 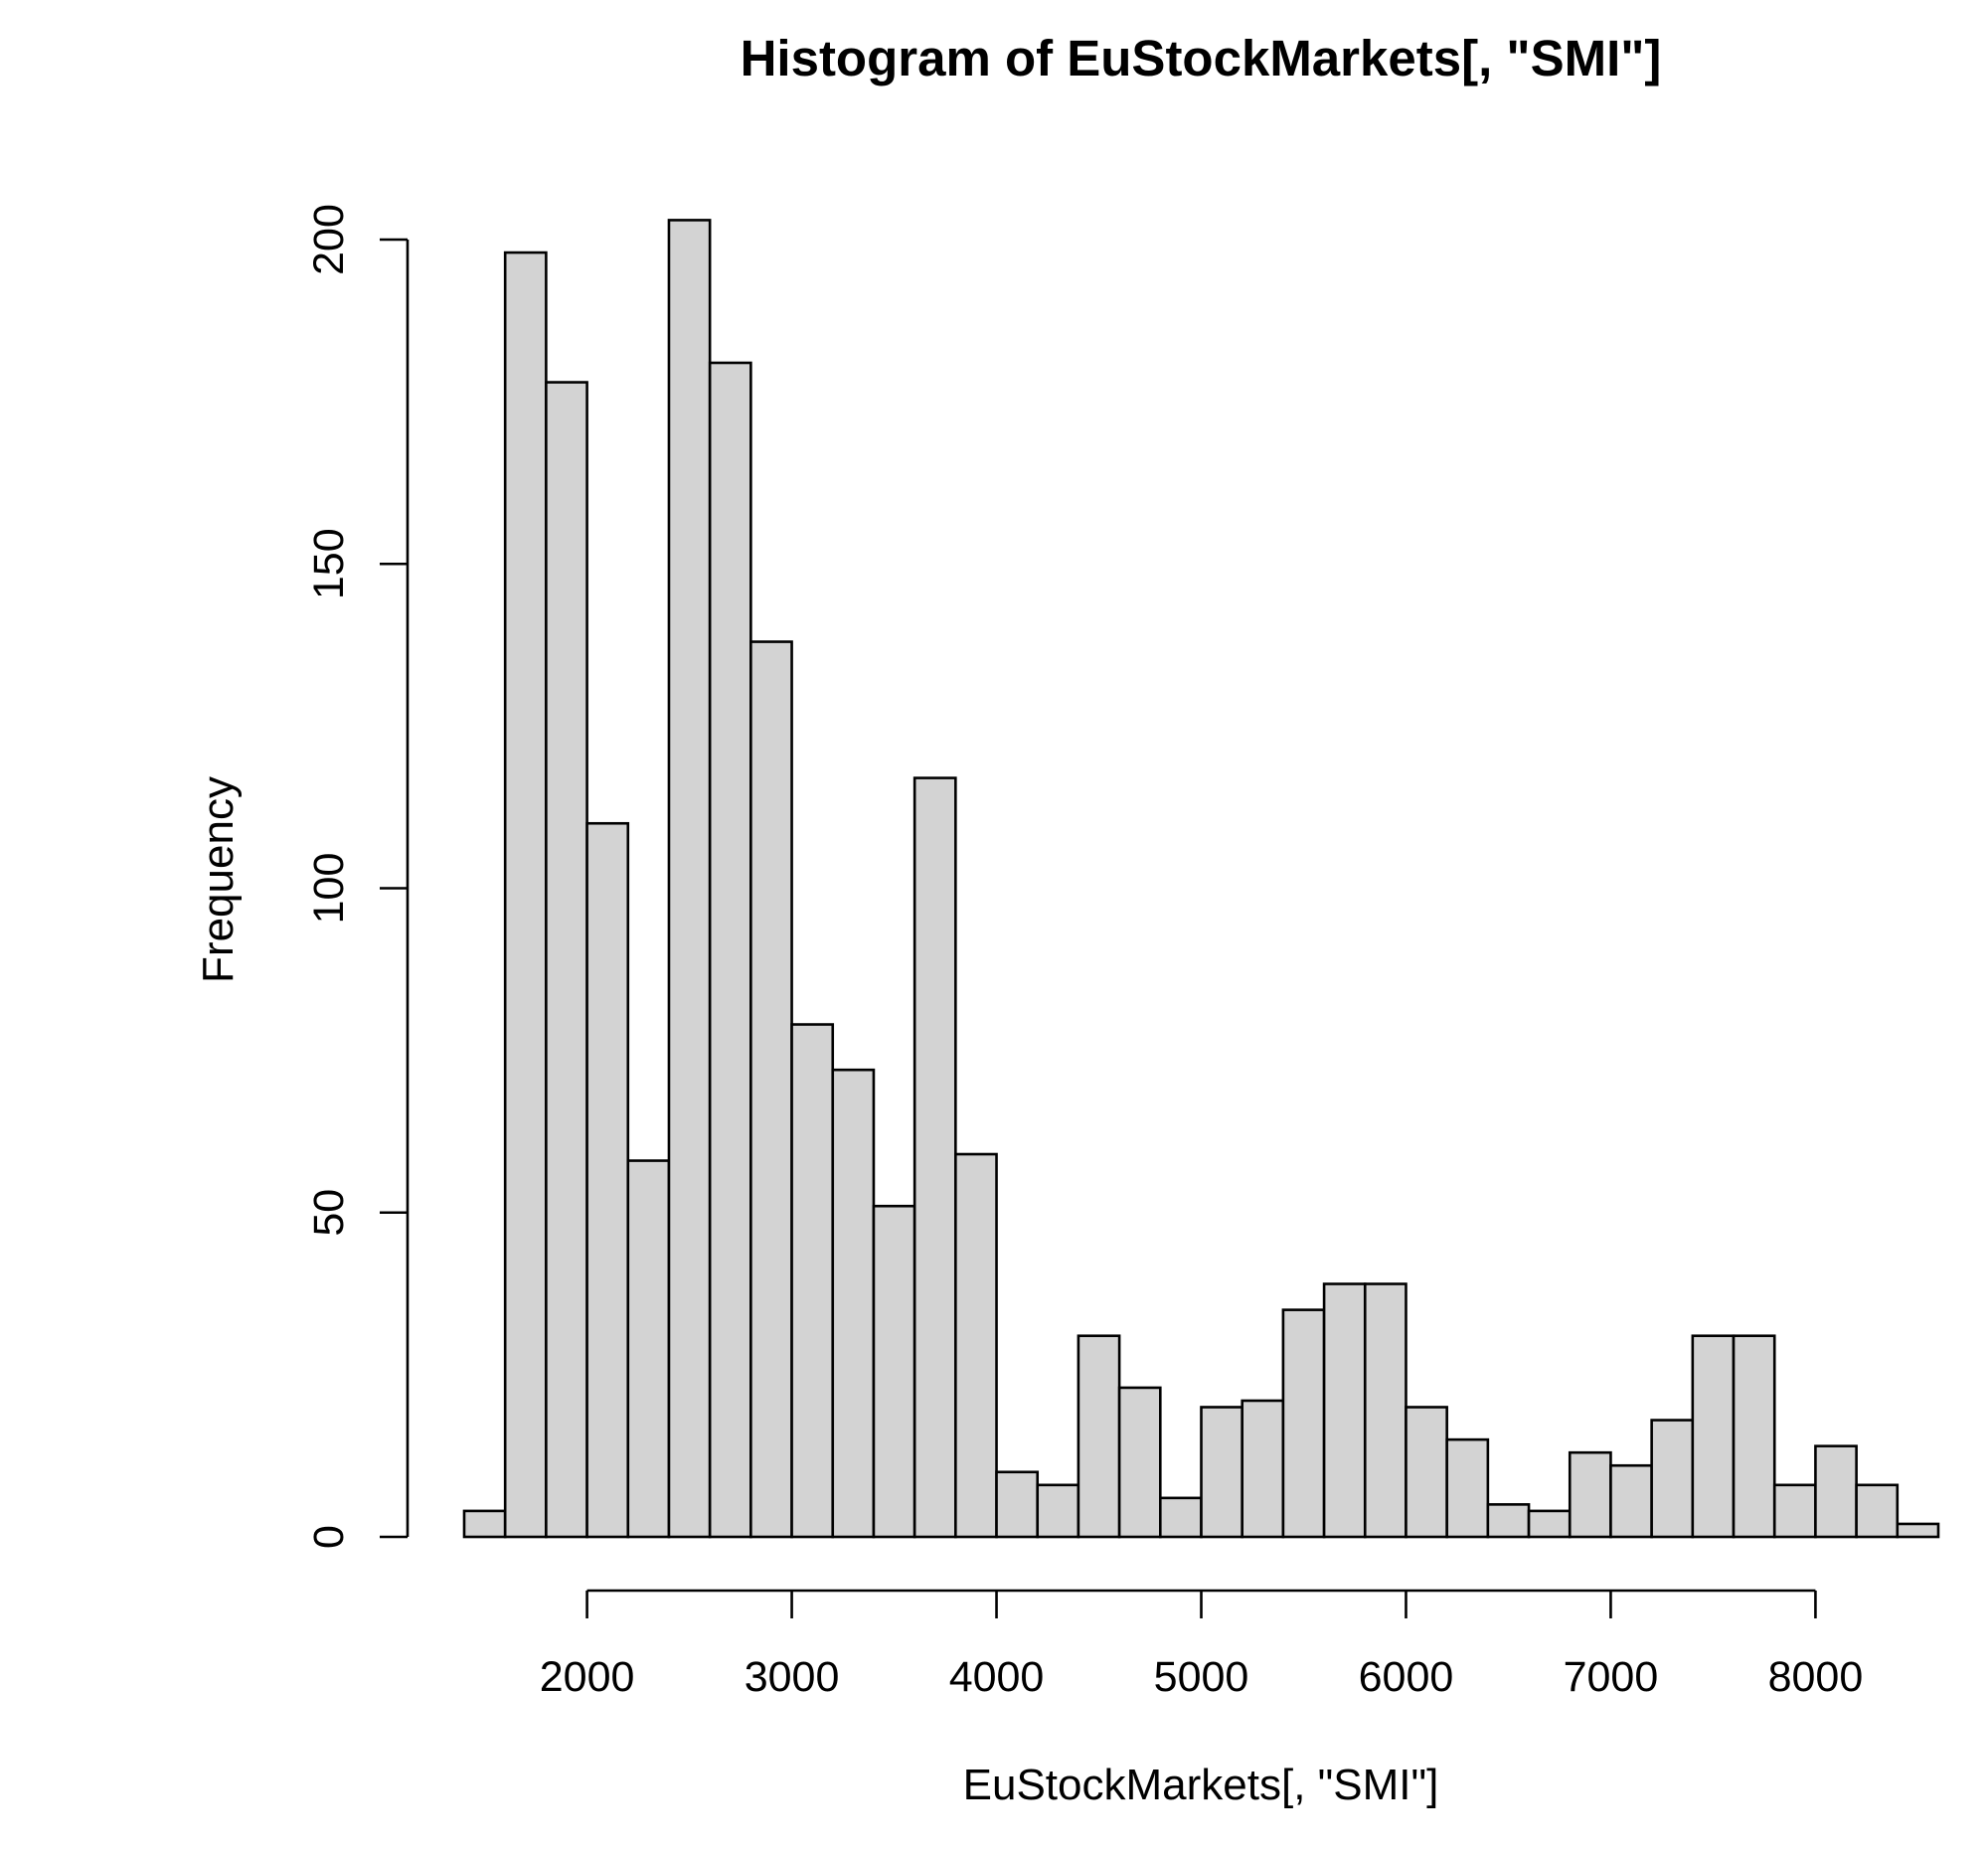 I want to click on y-tick-label: 100, so click(x=329, y=889).